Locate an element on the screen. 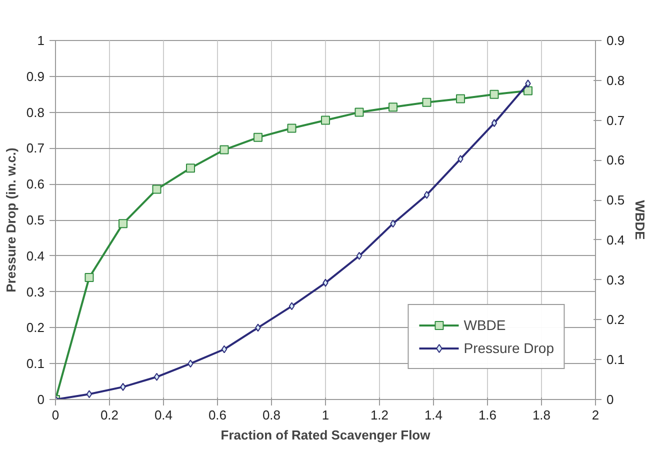 The width and height of the screenshot is (656, 450). x-tick-label: 0.6 is located at coordinates (217, 415).